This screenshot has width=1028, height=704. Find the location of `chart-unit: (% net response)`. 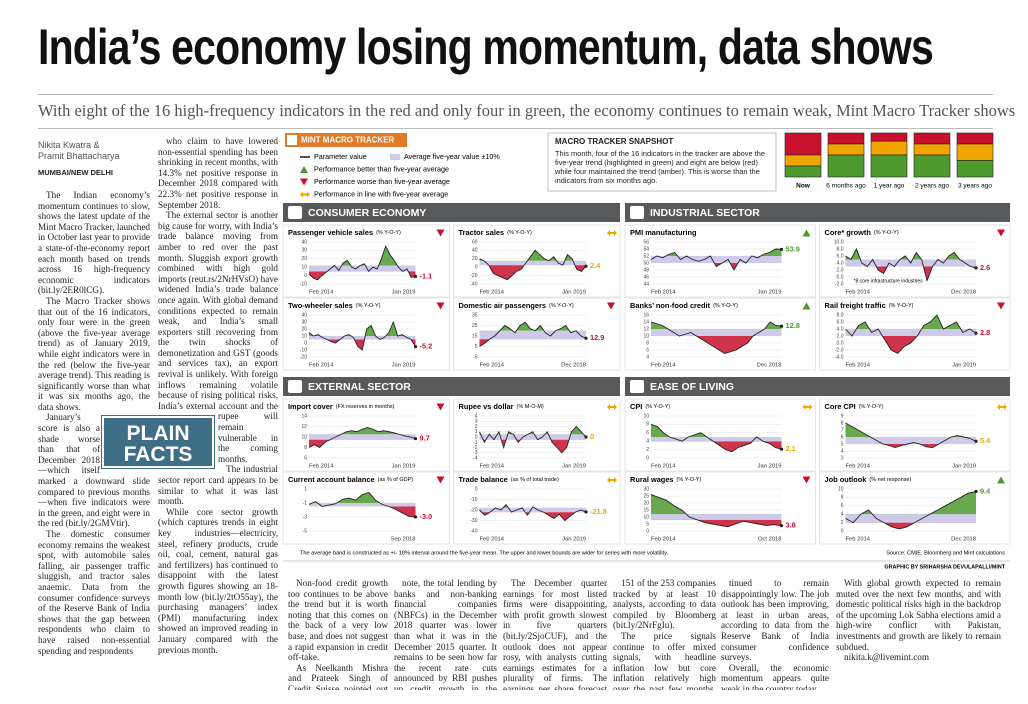

chart-unit: (% net response) is located at coordinates (890, 480).